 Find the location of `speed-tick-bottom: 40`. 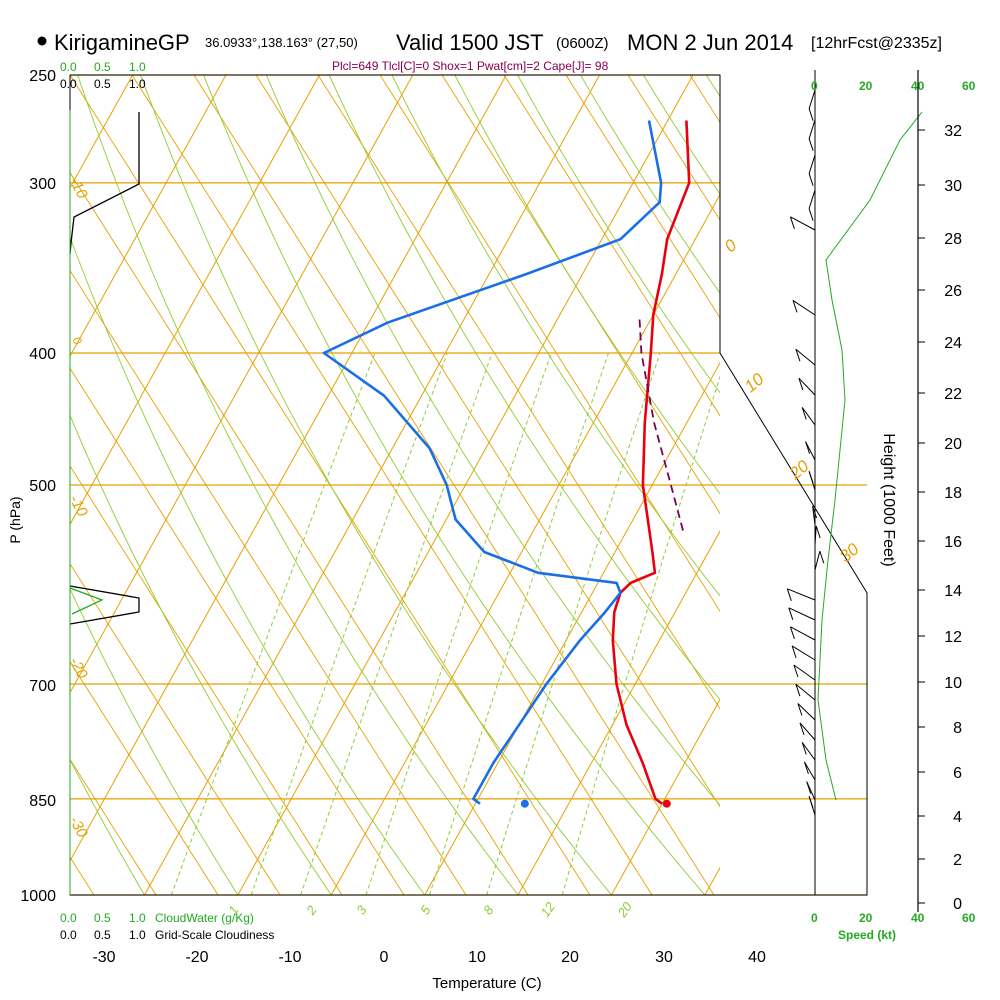

speed-tick-bottom: 40 is located at coordinates (918, 918).